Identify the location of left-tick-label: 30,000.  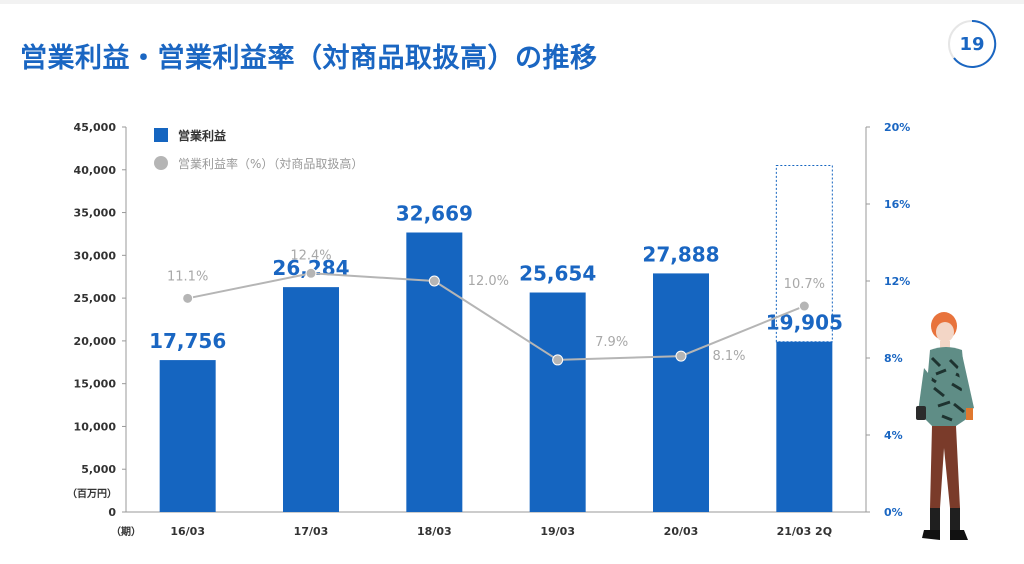
(95, 255).